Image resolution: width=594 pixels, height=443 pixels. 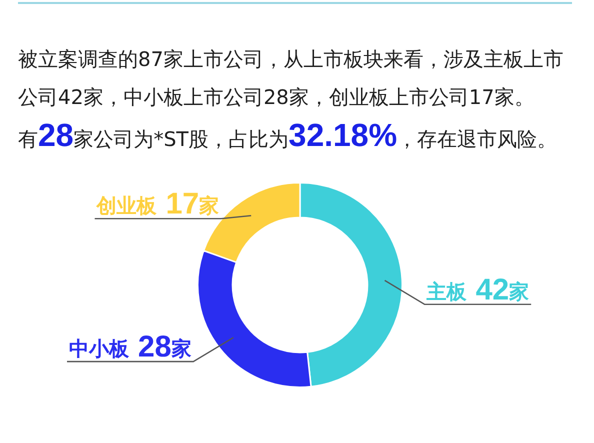 What do you see at coordinates (127, 206) in the screenshot?
I see `slice-label: 创业板` at bounding box center [127, 206].